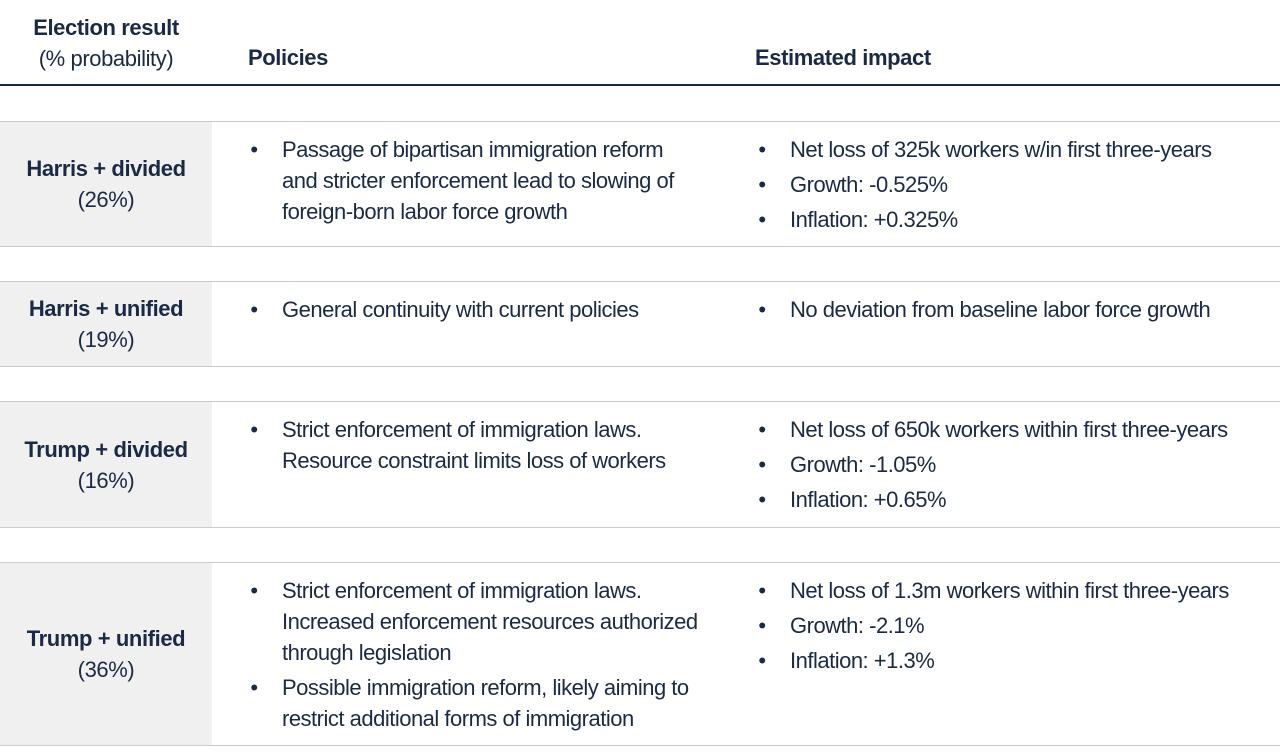  What do you see at coordinates (106, 339) in the screenshot?
I see `scenario-probability: (19%)` at bounding box center [106, 339].